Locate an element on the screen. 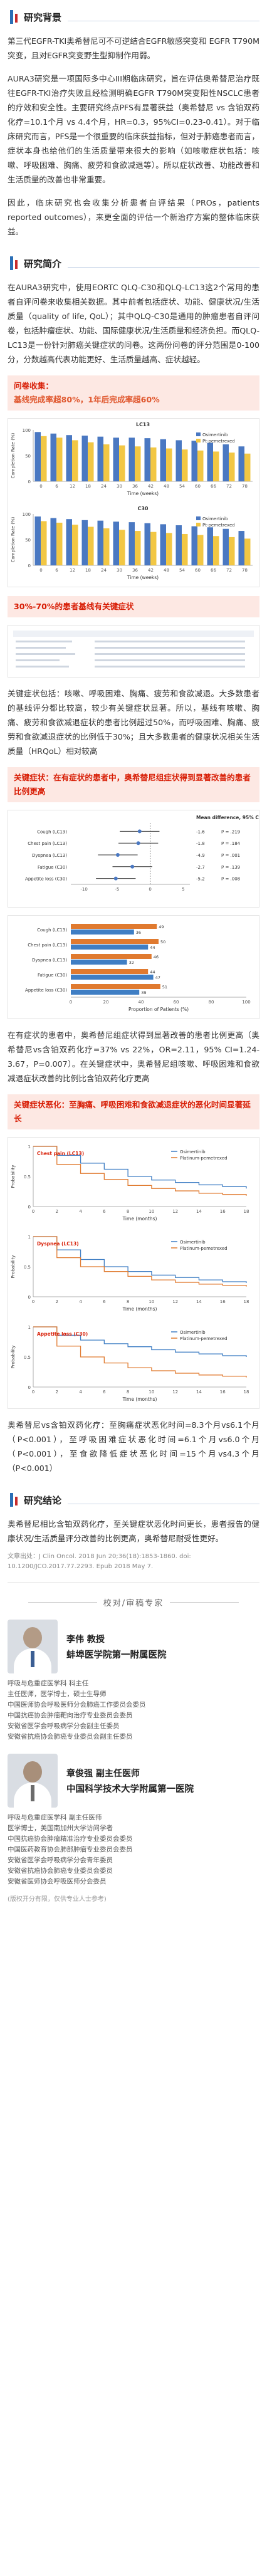  tick-label: 14 is located at coordinates (199, 1211).